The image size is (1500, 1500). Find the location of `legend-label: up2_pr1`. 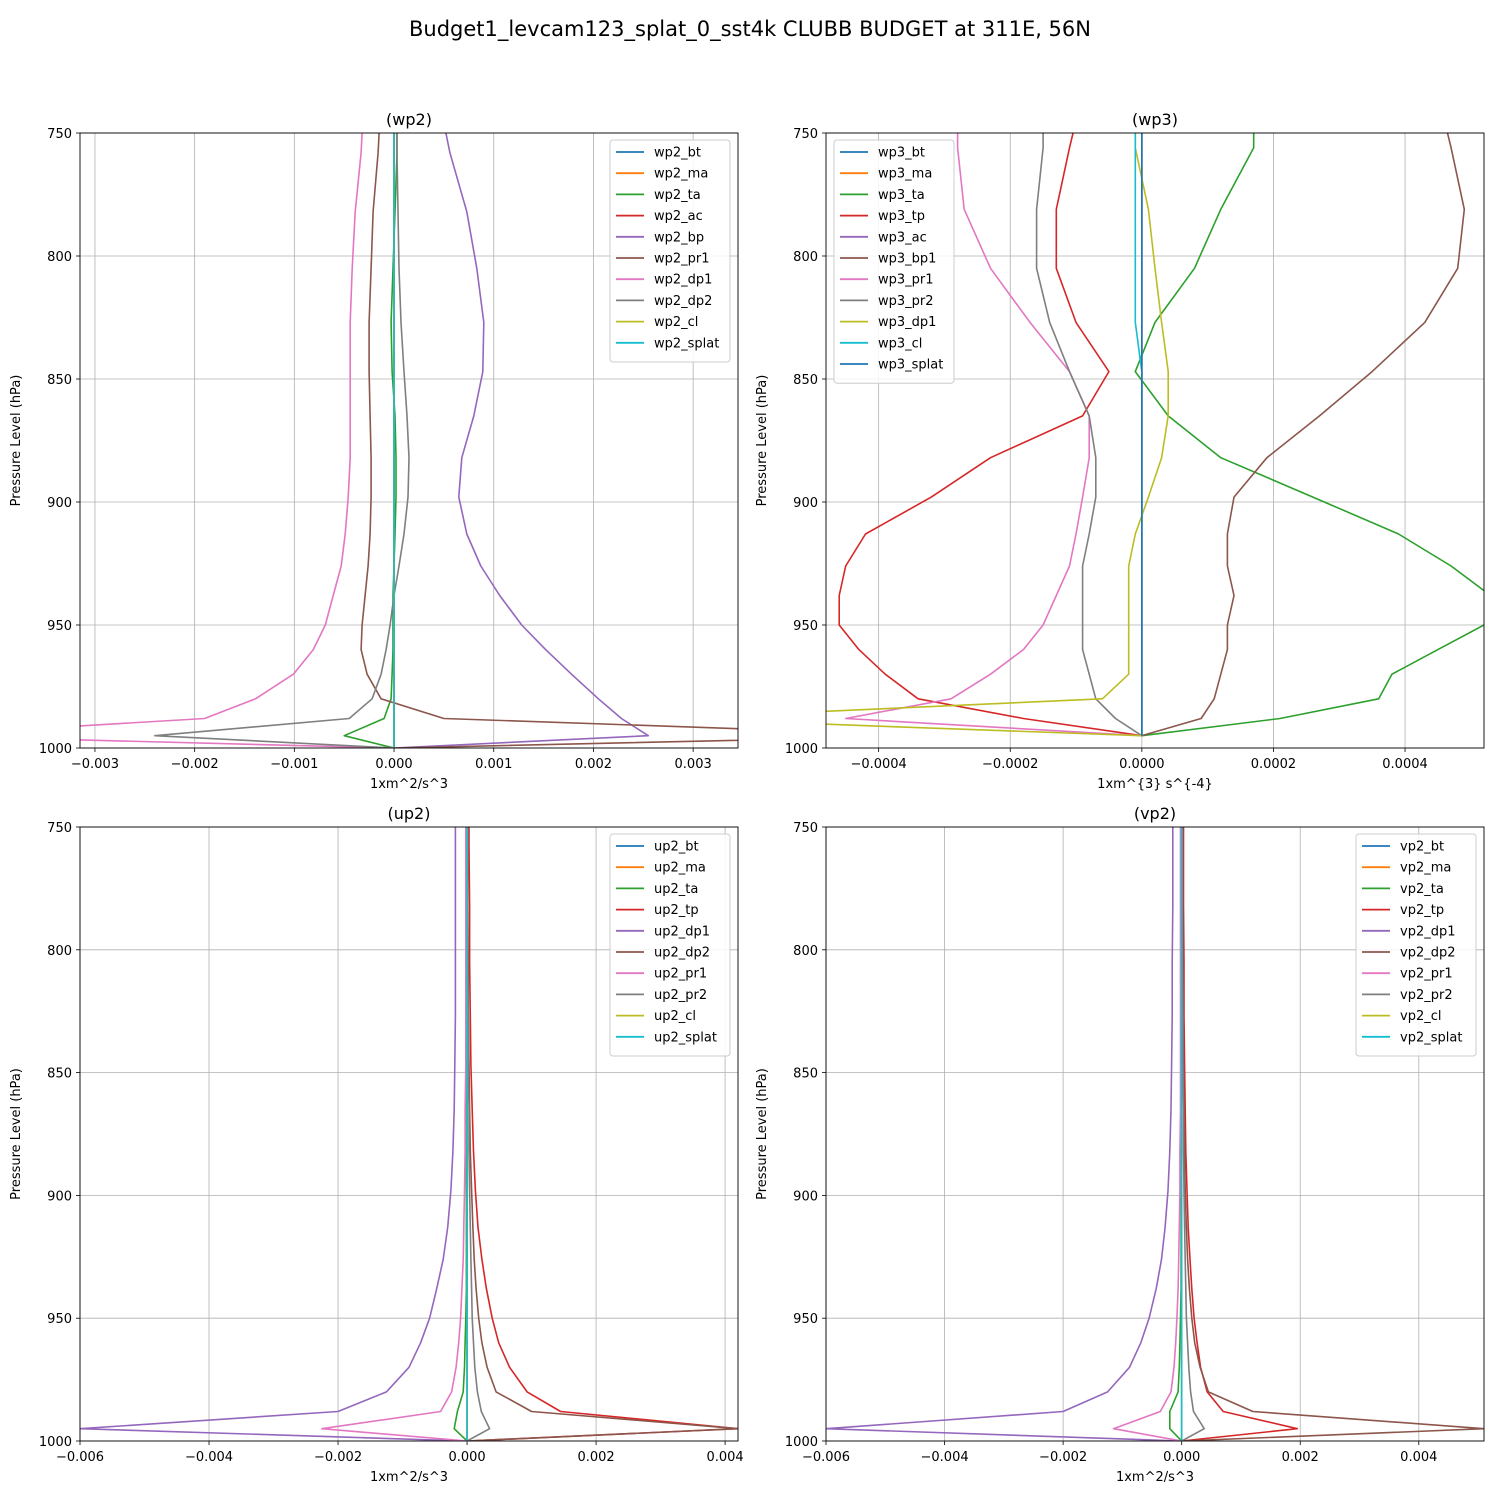

legend-label: up2_pr1 is located at coordinates (680, 974).